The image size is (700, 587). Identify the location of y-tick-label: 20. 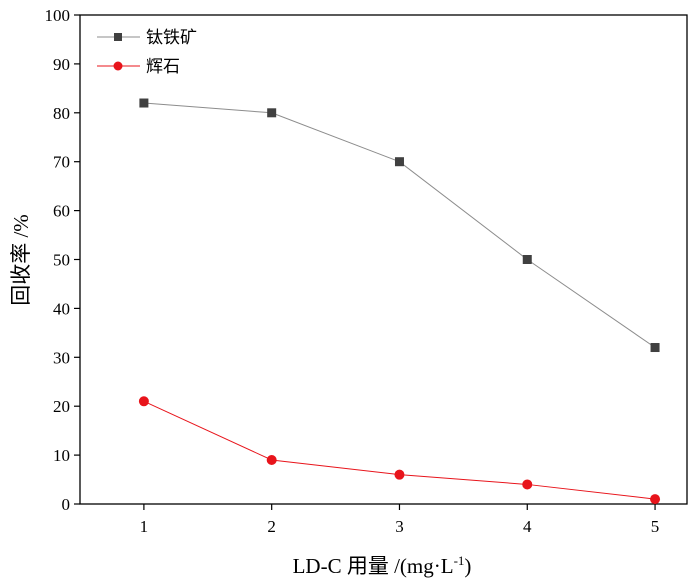
(61, 406).